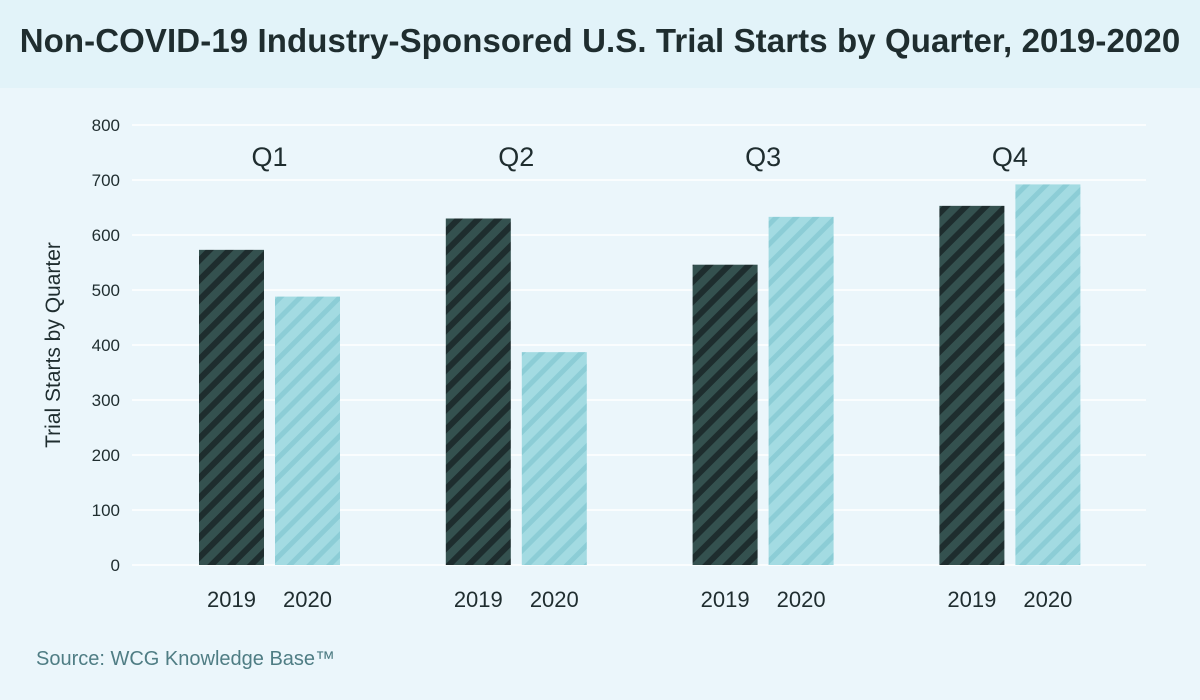 The height and width of the screenshot is (700, 1200). I want to click on y-tick-label: 800, so click(106, 125).